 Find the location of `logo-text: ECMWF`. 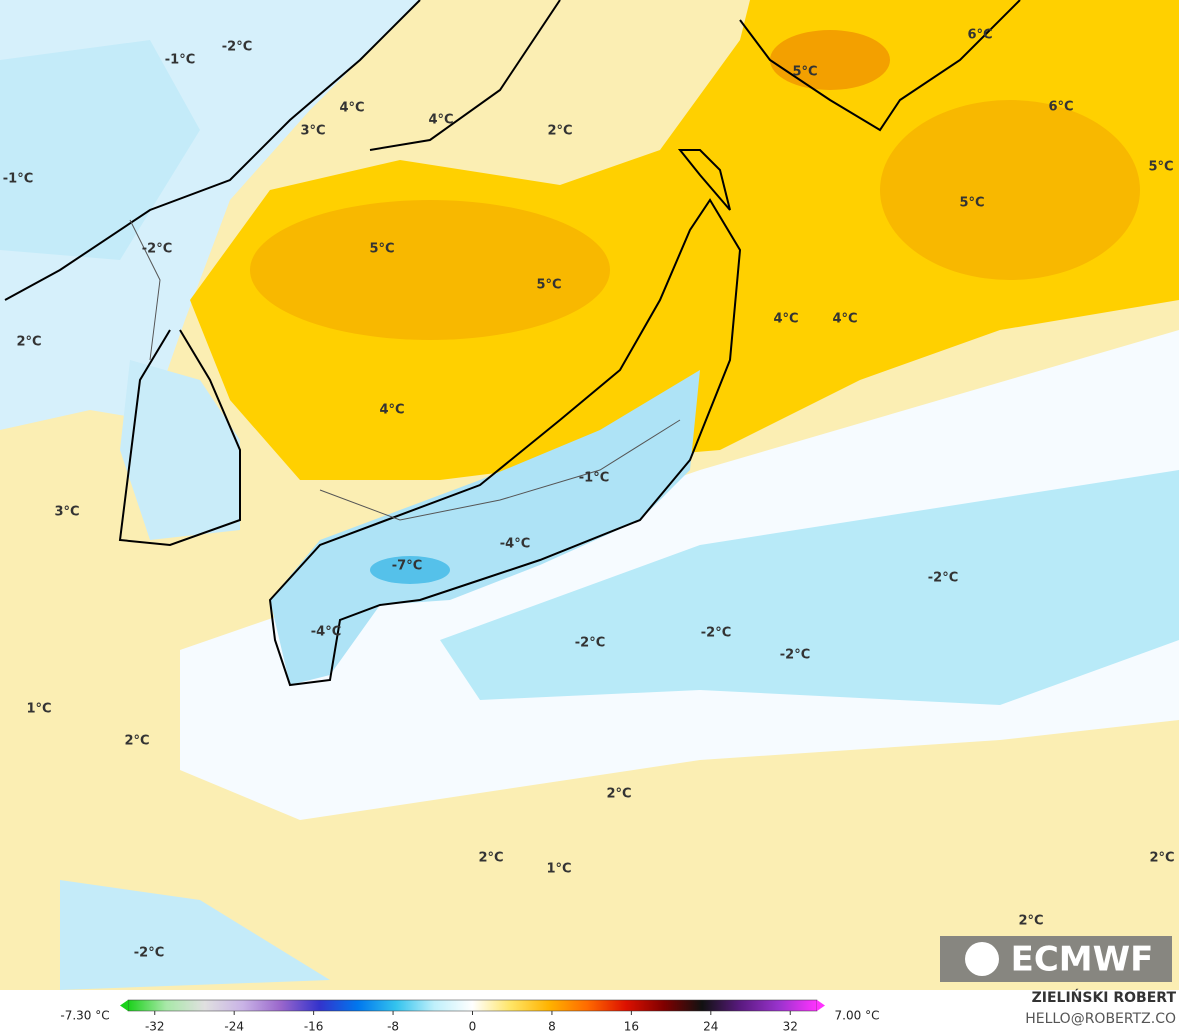

logo-text: ECMWF is located at coordinates (1082, 960).